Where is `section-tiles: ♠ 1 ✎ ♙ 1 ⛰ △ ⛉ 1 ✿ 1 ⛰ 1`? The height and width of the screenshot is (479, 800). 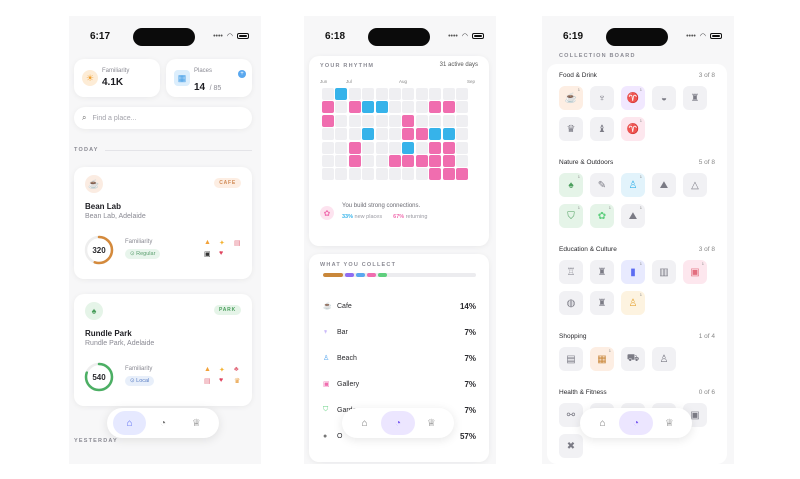
section-tiles: ♠ 1 ✎ ♙ 1 ⛰ △ ⛉ 1 ✿ 1 ⛰ 1 is located at coordinates (644, 200).